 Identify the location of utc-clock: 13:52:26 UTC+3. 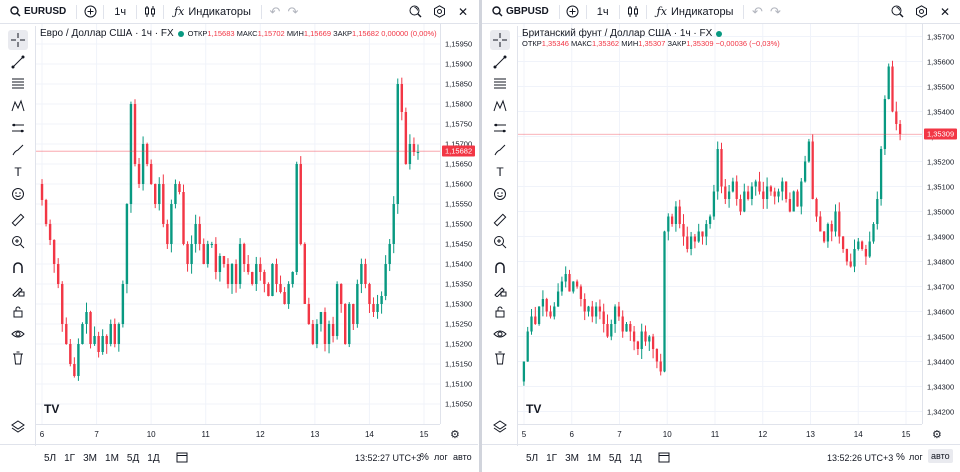
(860, 458).